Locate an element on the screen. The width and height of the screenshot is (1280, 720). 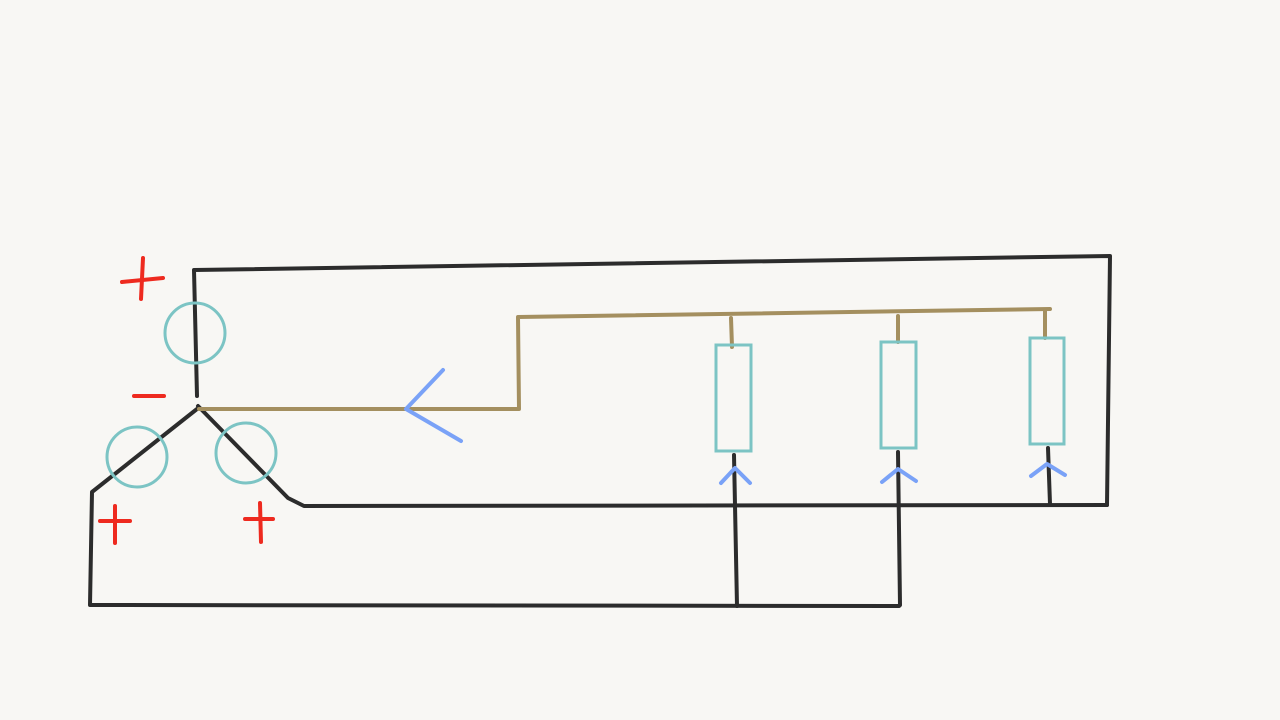
load-resistors is located at coordinates (890, 394).